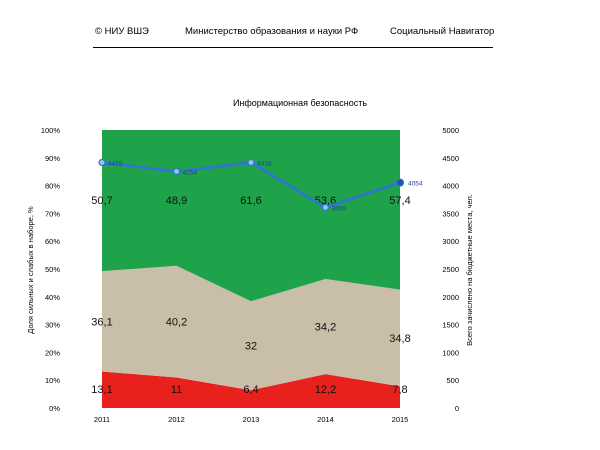 The image size is (600, 450). What do you see at coordinates (250, 201) in the screenshot?
I see `label-strong: 61,6` at bounding box center [250, 201].